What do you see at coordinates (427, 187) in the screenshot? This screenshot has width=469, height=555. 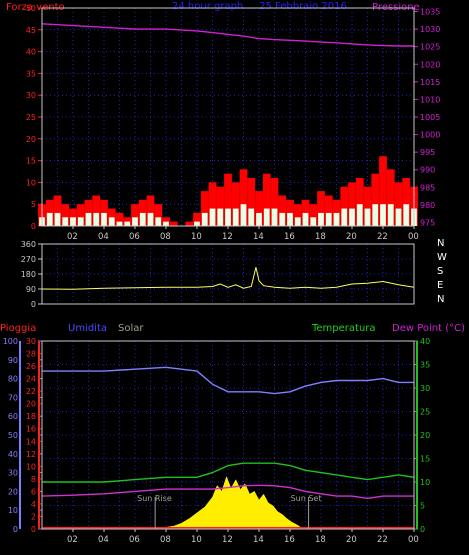 I see `pressure-axis-ytick-label: 985` at bounding box center [427, 187].